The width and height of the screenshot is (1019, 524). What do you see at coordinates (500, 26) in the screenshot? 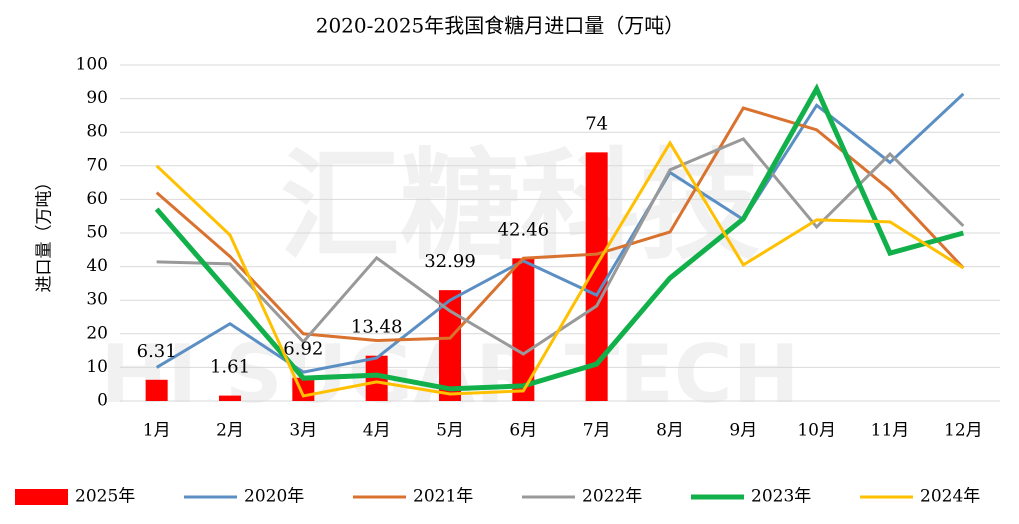
I see `chart-title: 2020-2025年我国食糖月进口量（万吨）` at bounding box center [500, 26].